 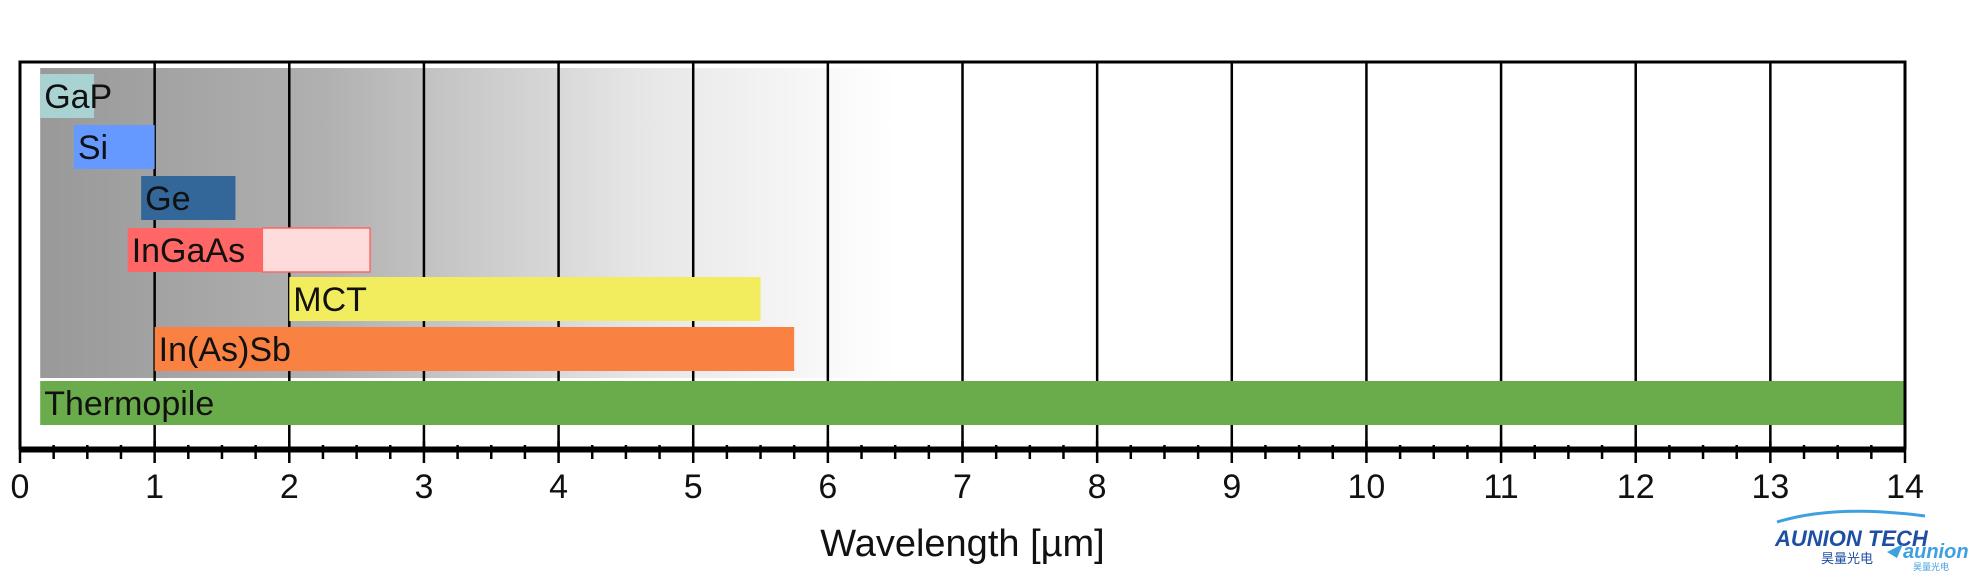 What do you see at coordinates (154, 487) in the screenshot?
I see `x-tick-label-1: 1` at bounding box center [154, 487].